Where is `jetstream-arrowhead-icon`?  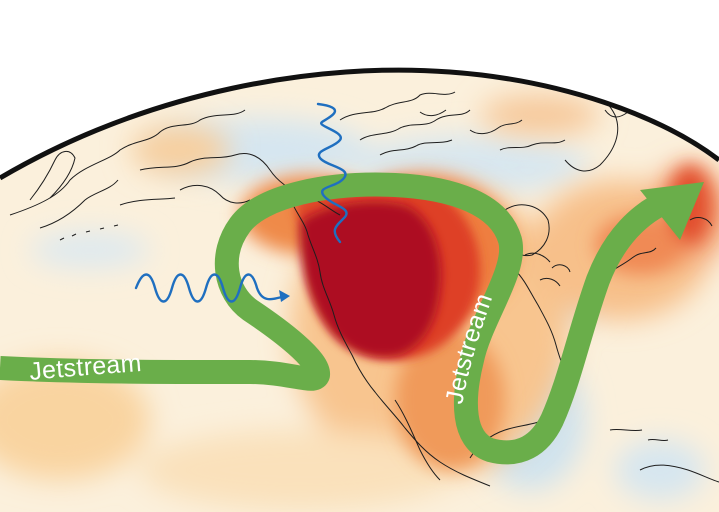 jetstream-arrowhead-icon is located at coordinates (672, 211).